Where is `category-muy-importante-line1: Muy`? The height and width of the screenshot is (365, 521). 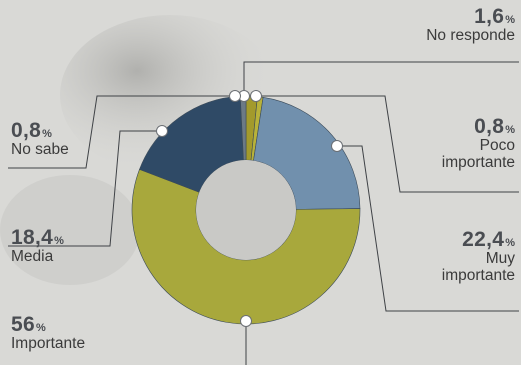
category-muy-importante-line1: Muy is located at coordinates (500, 259).